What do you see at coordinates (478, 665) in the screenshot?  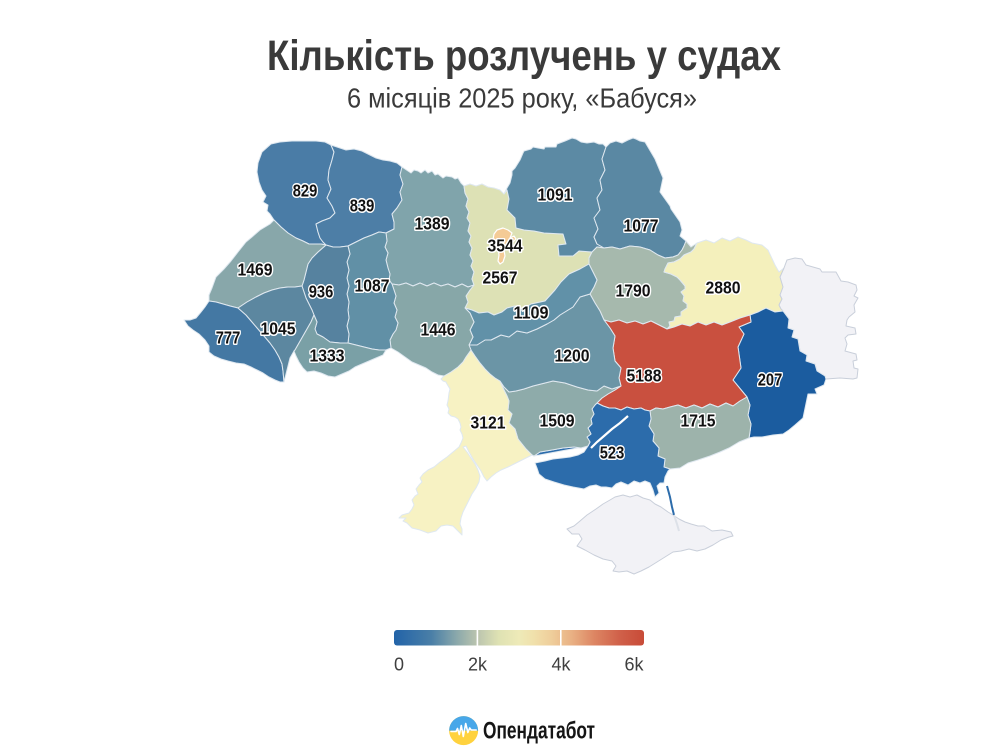 I see `svg-text: 2k` at bounding box center [478, 665].